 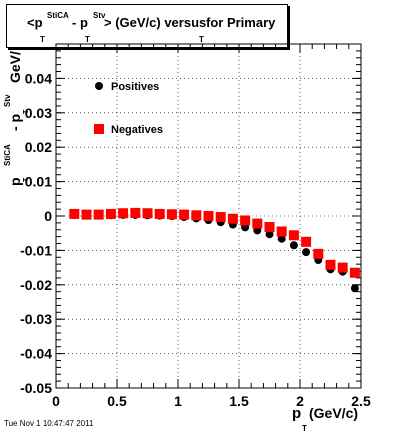 What do you see at coordinates (48, 216) in the screenshot?
I see `y-tick-label: 0` at bounding box center [48, 216].